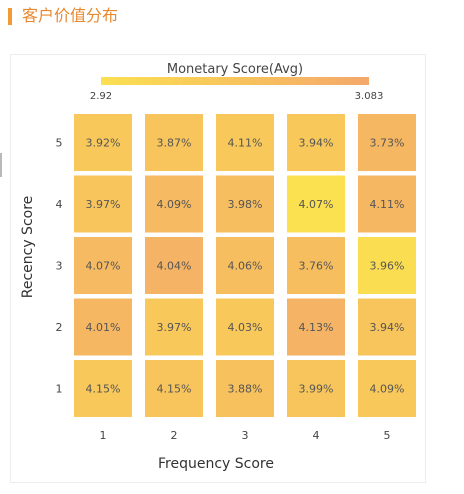  I want to click on x-axis-ticks: 1 2 3 4 5, so click(245, 435).